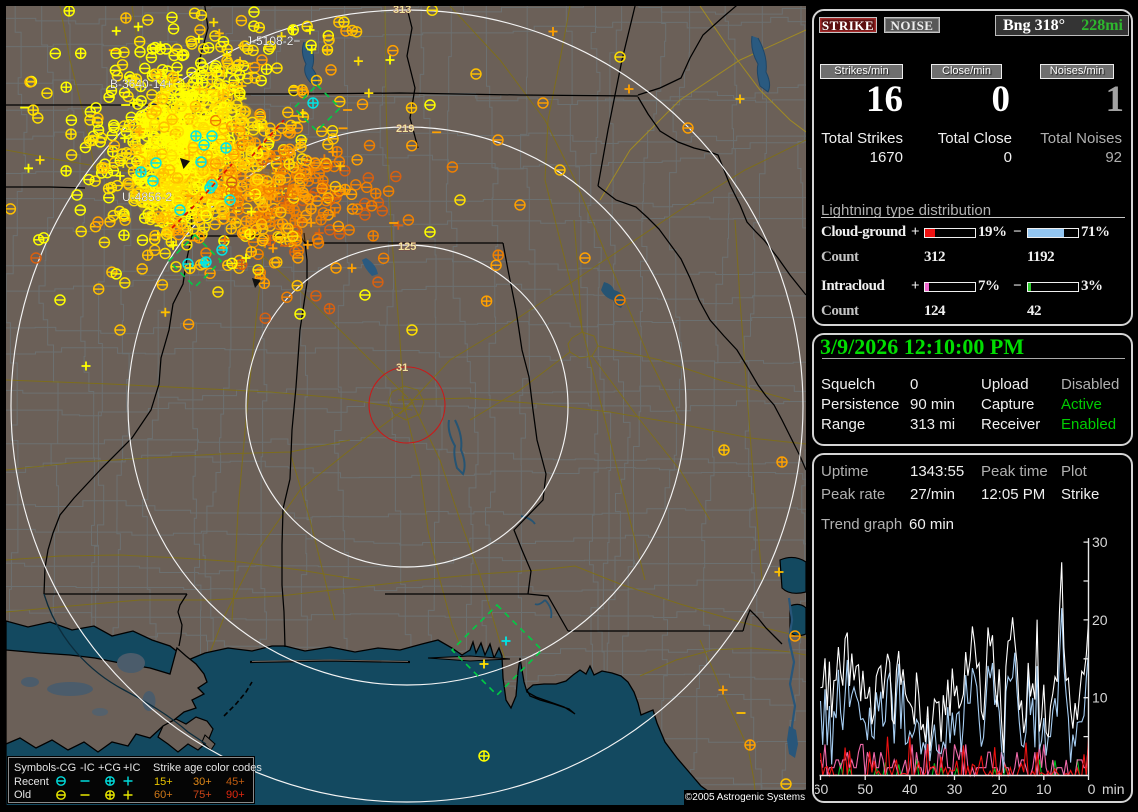 This screenshot has height=812, width=1138. Describe the element at coordinates (402, 11) in the screenshot. I see `svg-text: 313` at that location.